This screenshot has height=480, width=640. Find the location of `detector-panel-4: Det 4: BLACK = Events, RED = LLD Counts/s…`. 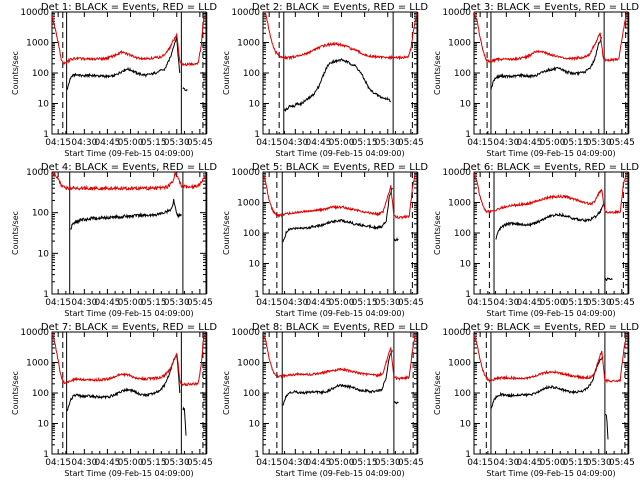

detector-panel-4: Det 4: BLACK = Events, RED = LLD Counts/s… is located at coordinates (114, 240).